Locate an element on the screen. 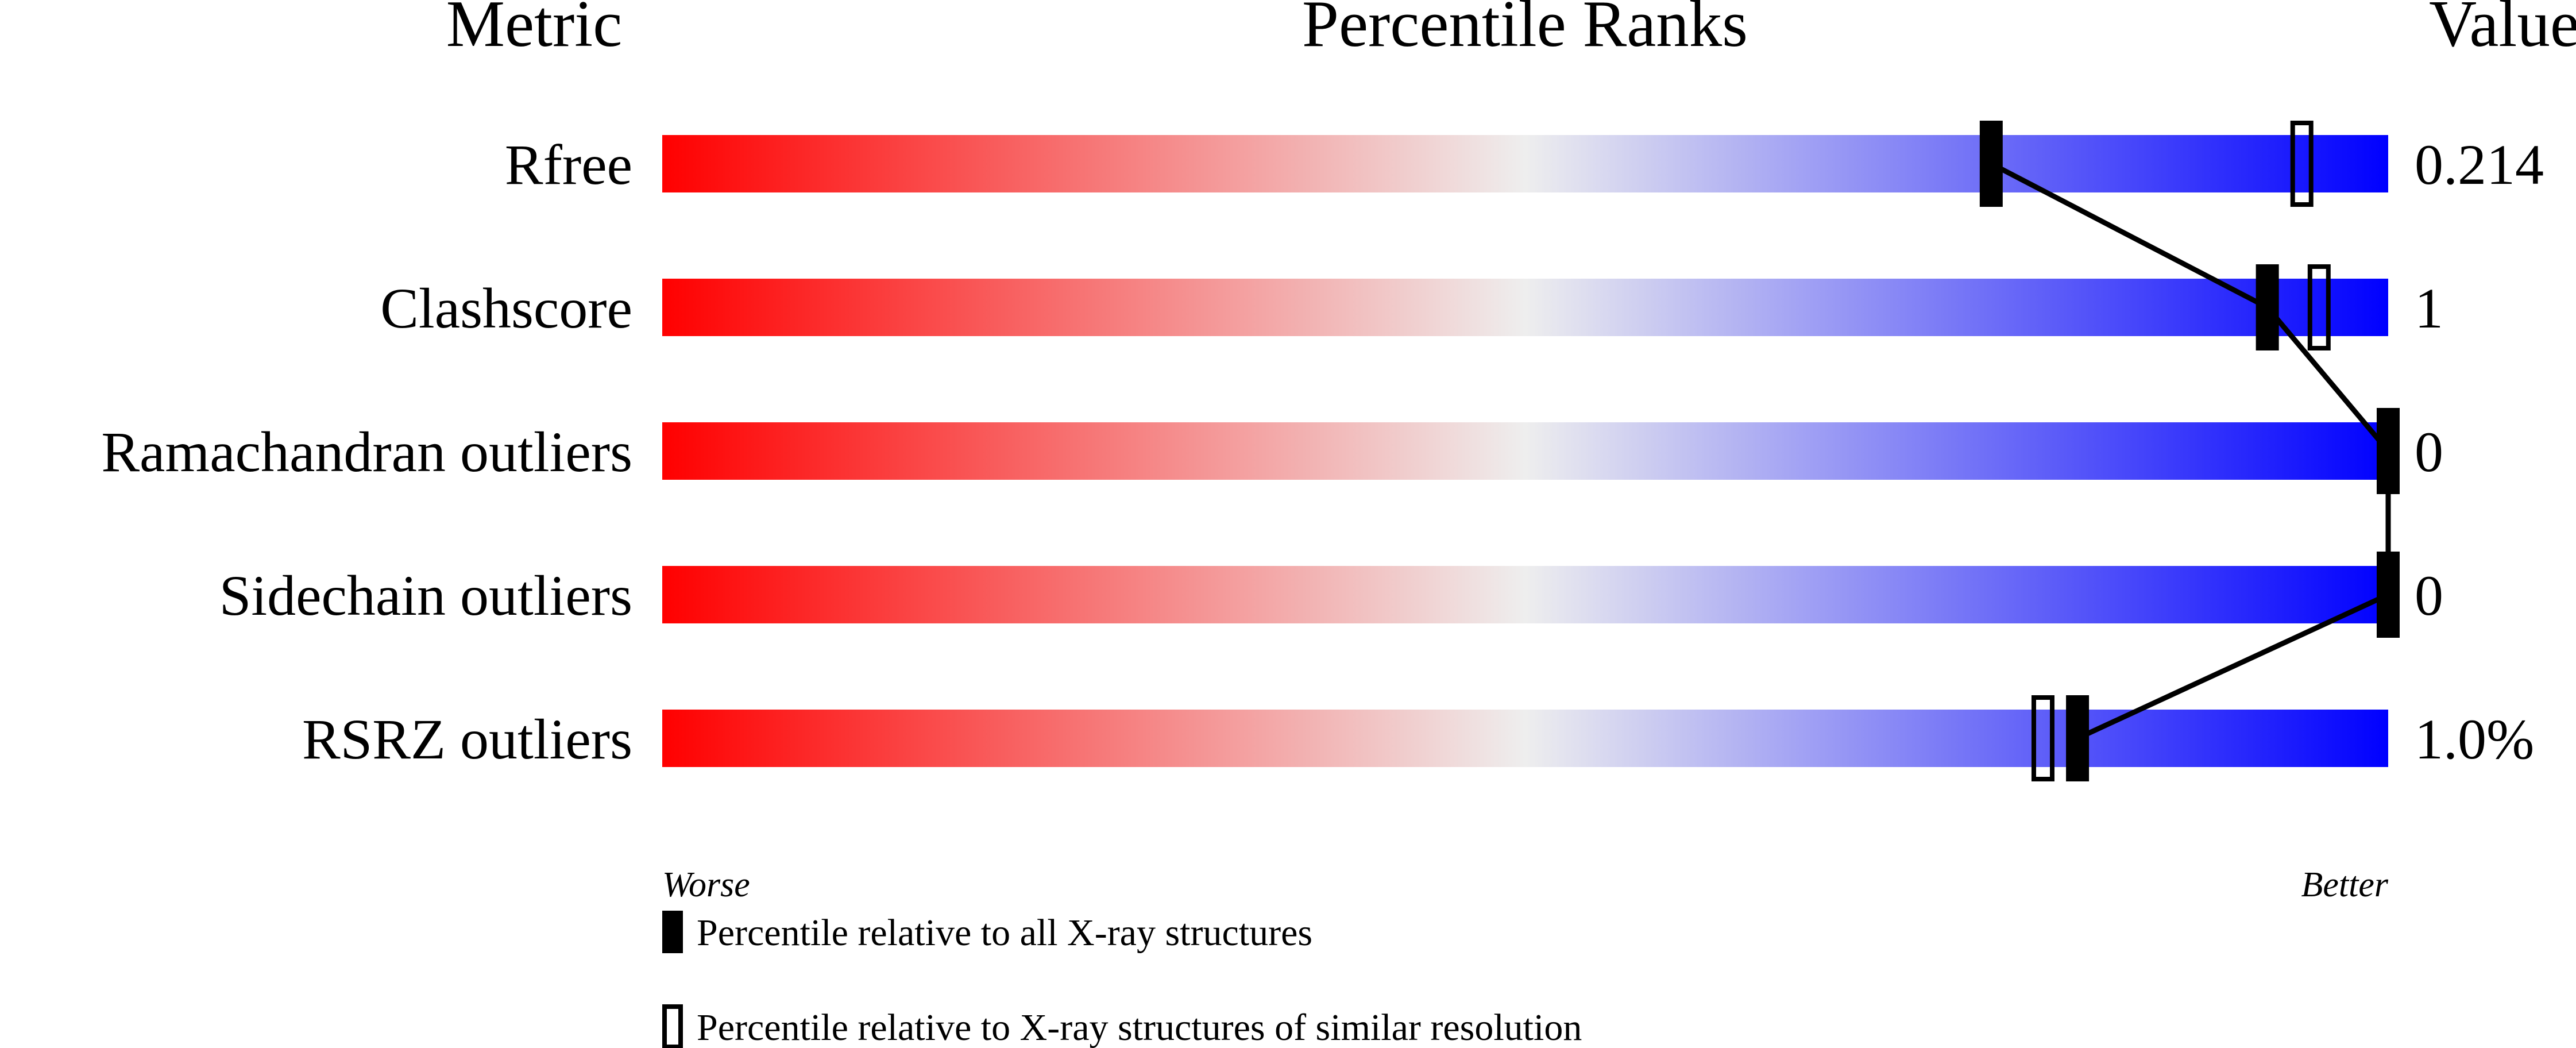 The image size is (2576, 1048). metric-label: Clashscore is located at coordinates (506, 308).